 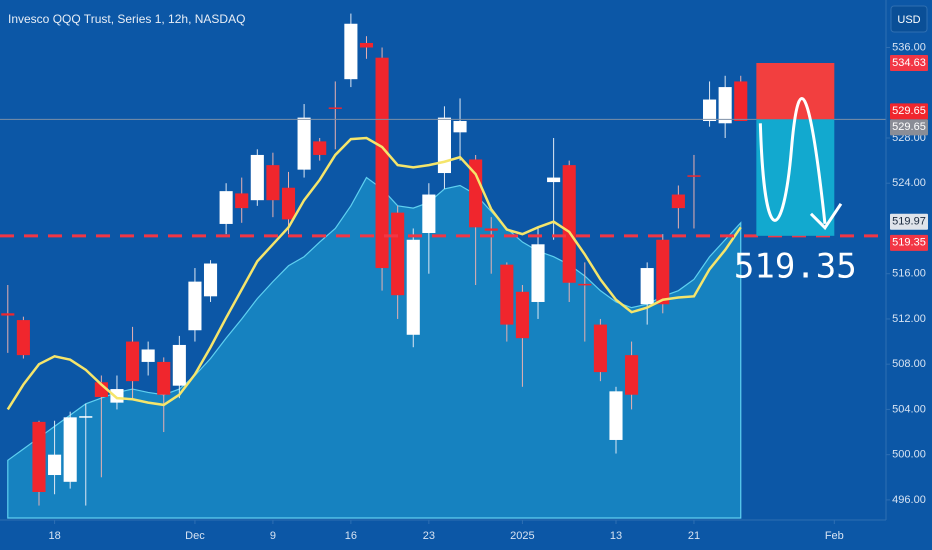 I want to click on chart-title: Invesco QQQ Trust, Series 1, 12h, NASDAQ, so click(x=126, y=19).